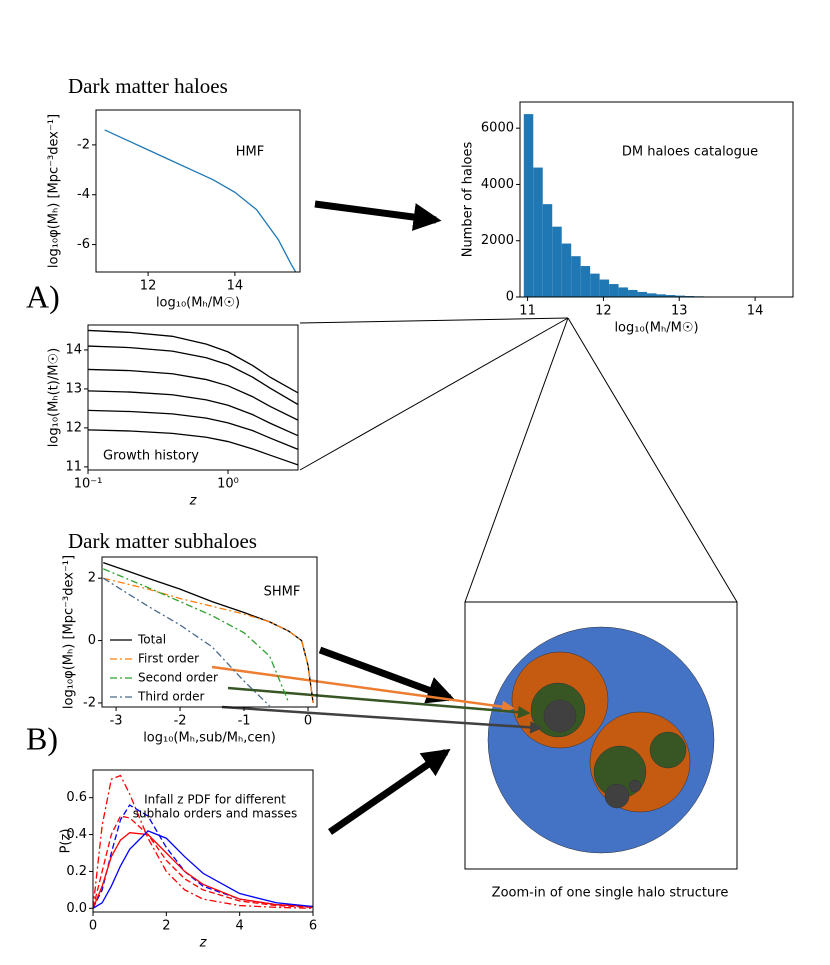 The height and width of the screenshot is (965, 830). I want to click on y-tick-label: 0.6, so click(76, 797).